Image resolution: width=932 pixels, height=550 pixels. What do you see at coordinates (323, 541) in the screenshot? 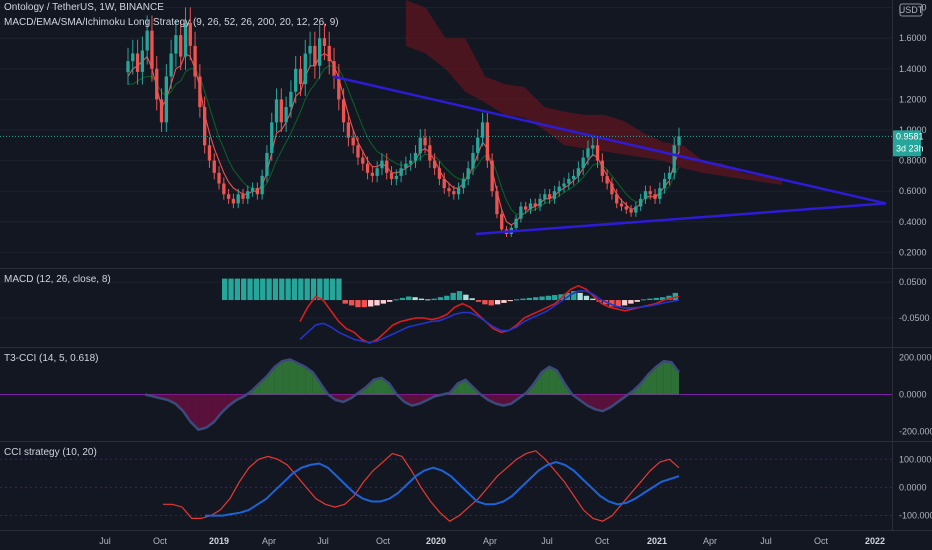
I see `x-axis-label: Jul` at bounding box center [323, 541].